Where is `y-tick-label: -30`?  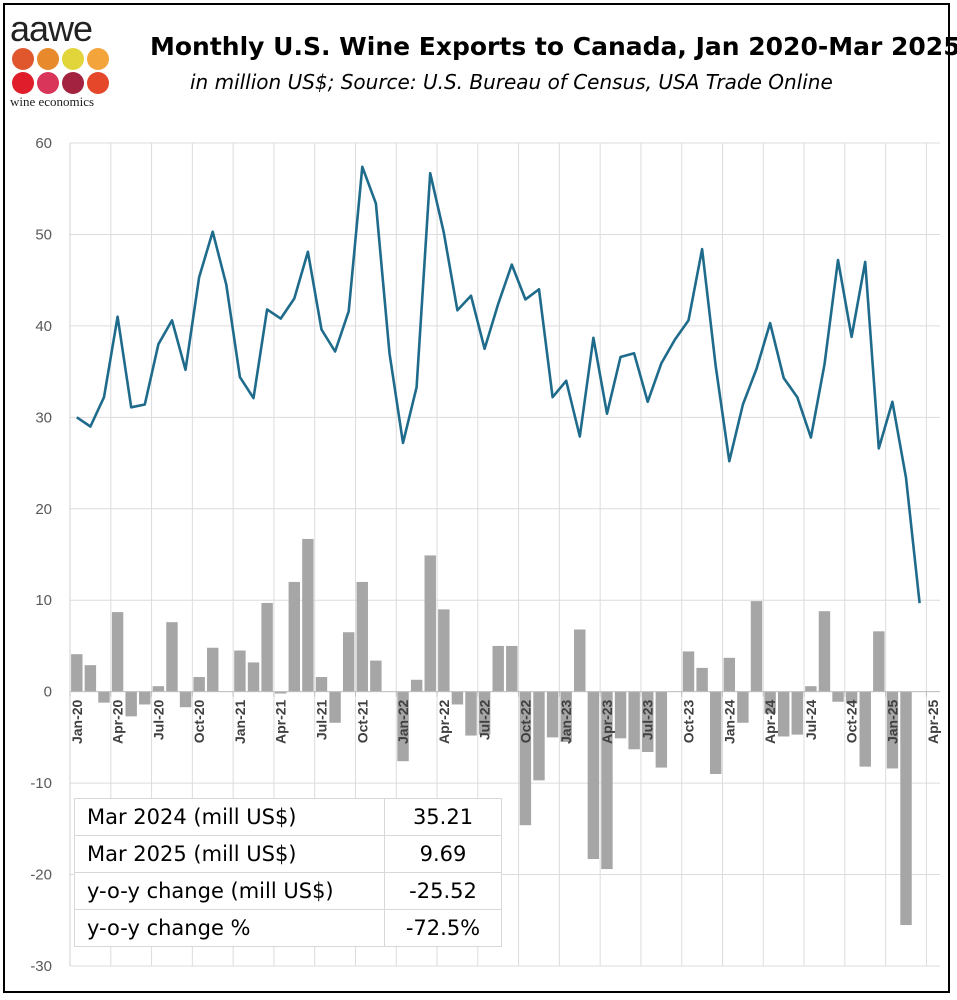
y-tick-label: -30 is located at coordinates (41, 966).